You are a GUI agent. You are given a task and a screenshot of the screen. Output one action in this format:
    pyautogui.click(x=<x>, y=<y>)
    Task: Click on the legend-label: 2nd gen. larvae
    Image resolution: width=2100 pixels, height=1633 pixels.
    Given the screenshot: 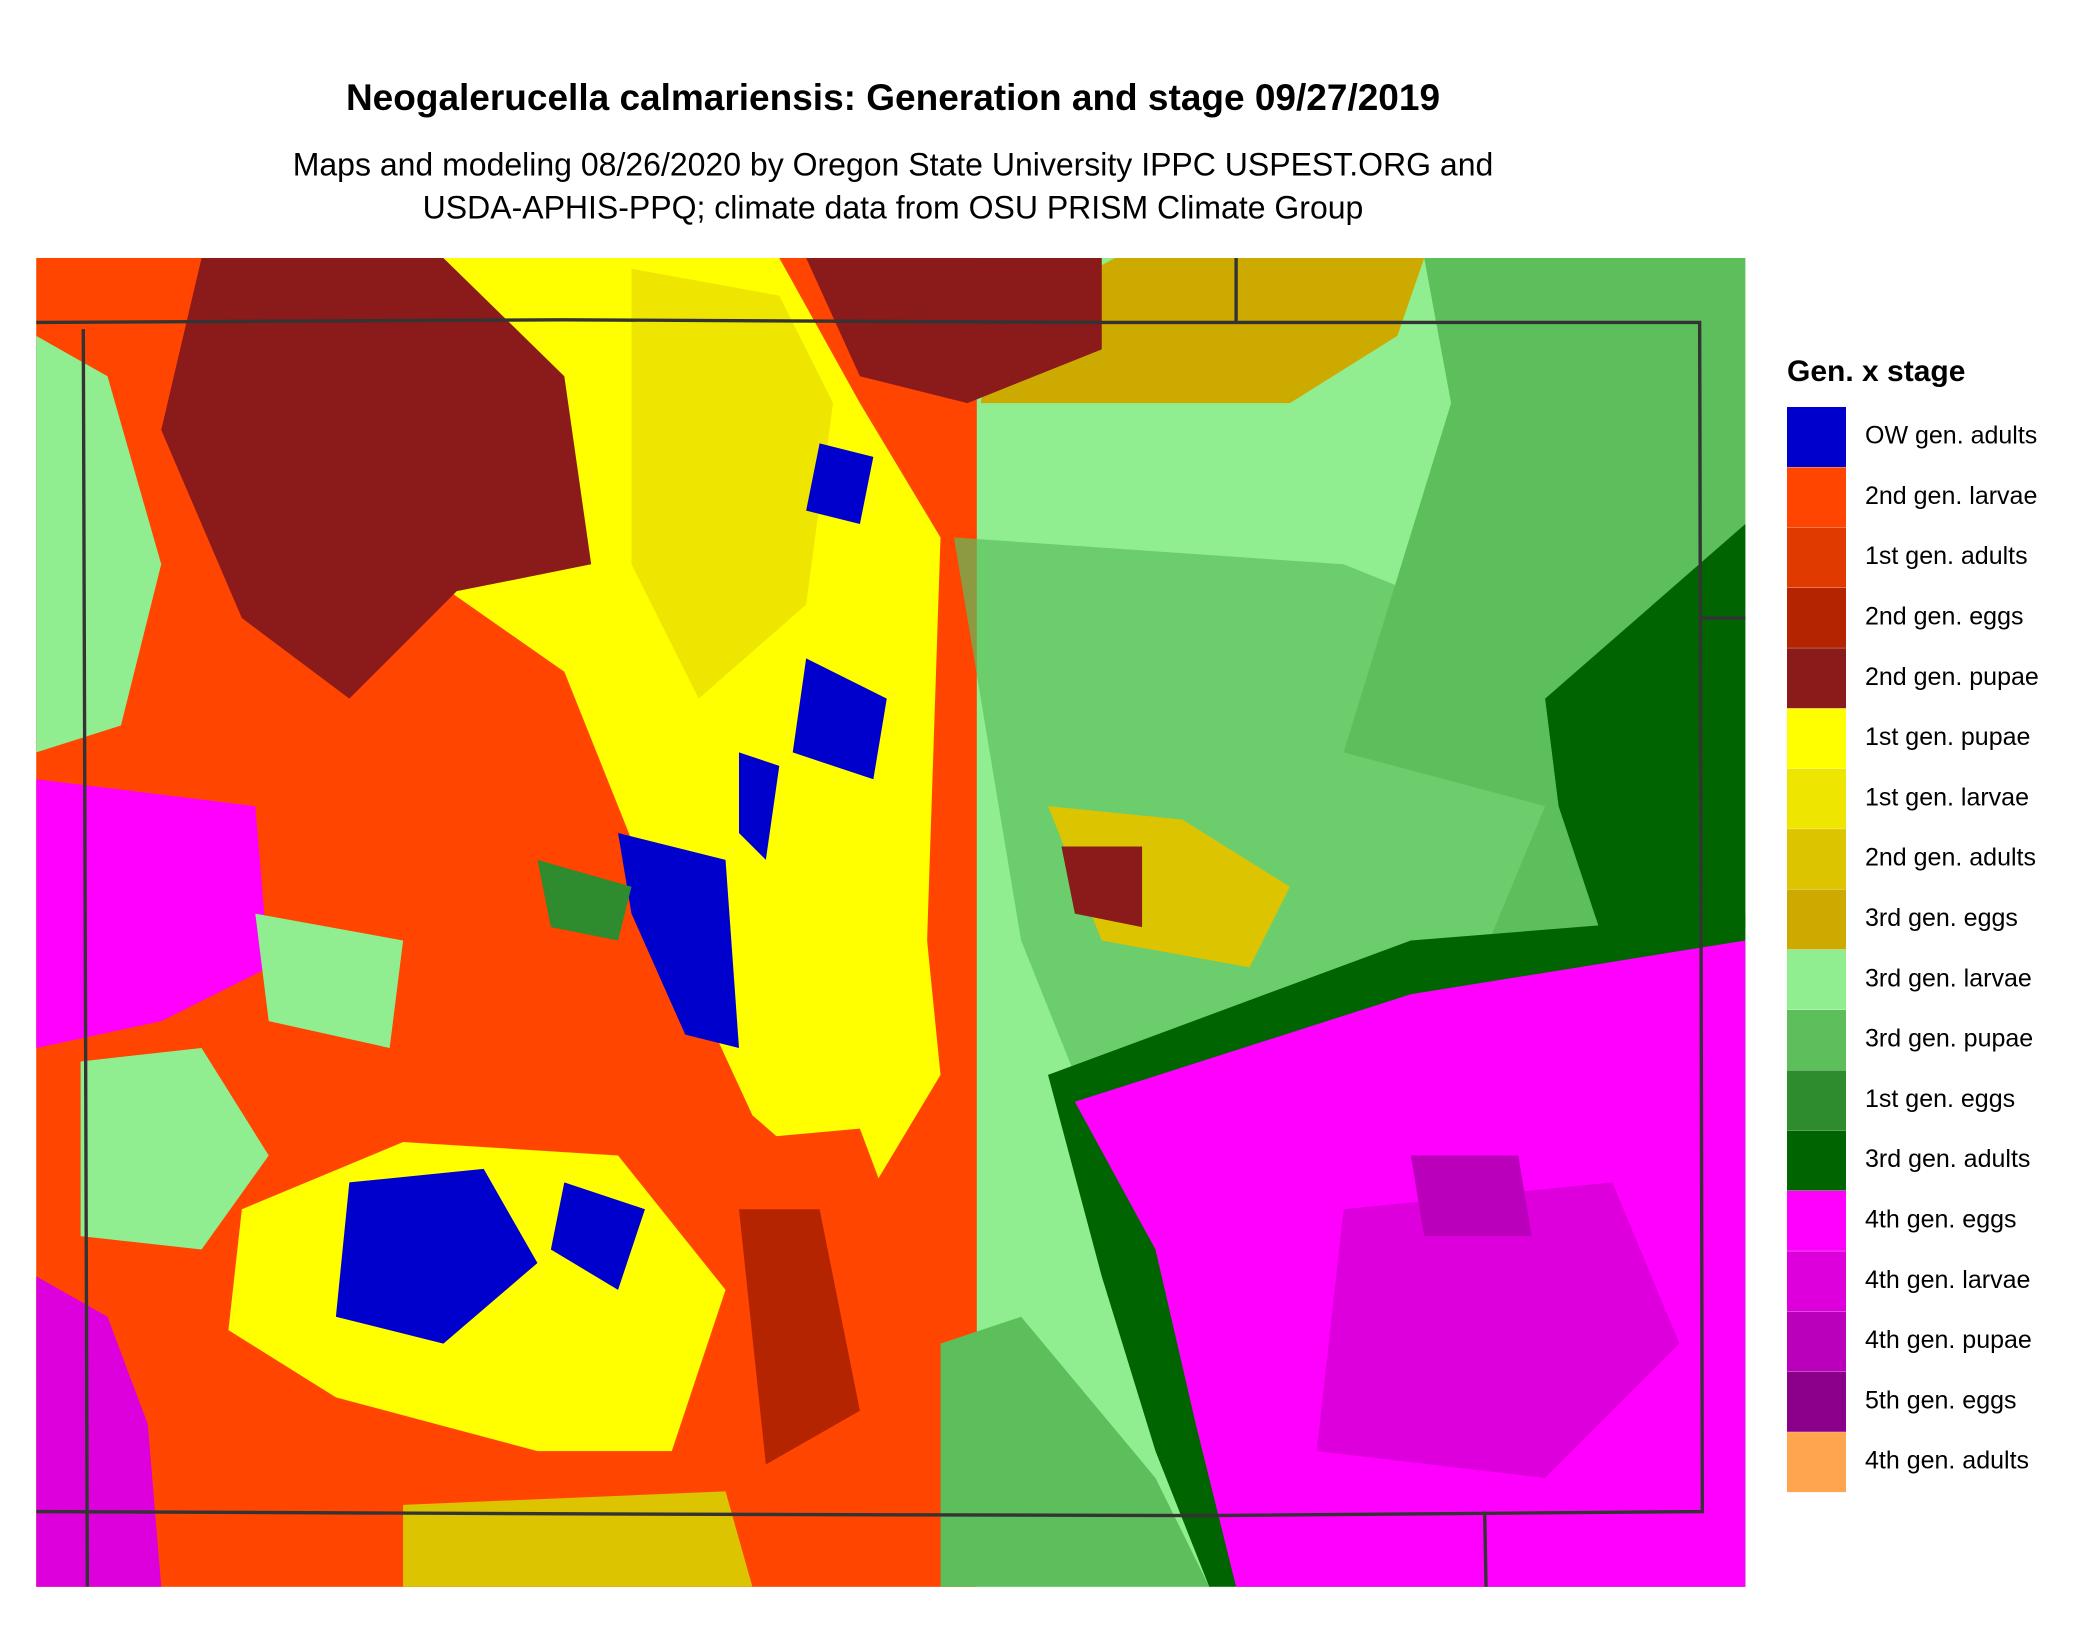 What is the action you would take?
    pyautogui.click(x=1951, y=496)
    